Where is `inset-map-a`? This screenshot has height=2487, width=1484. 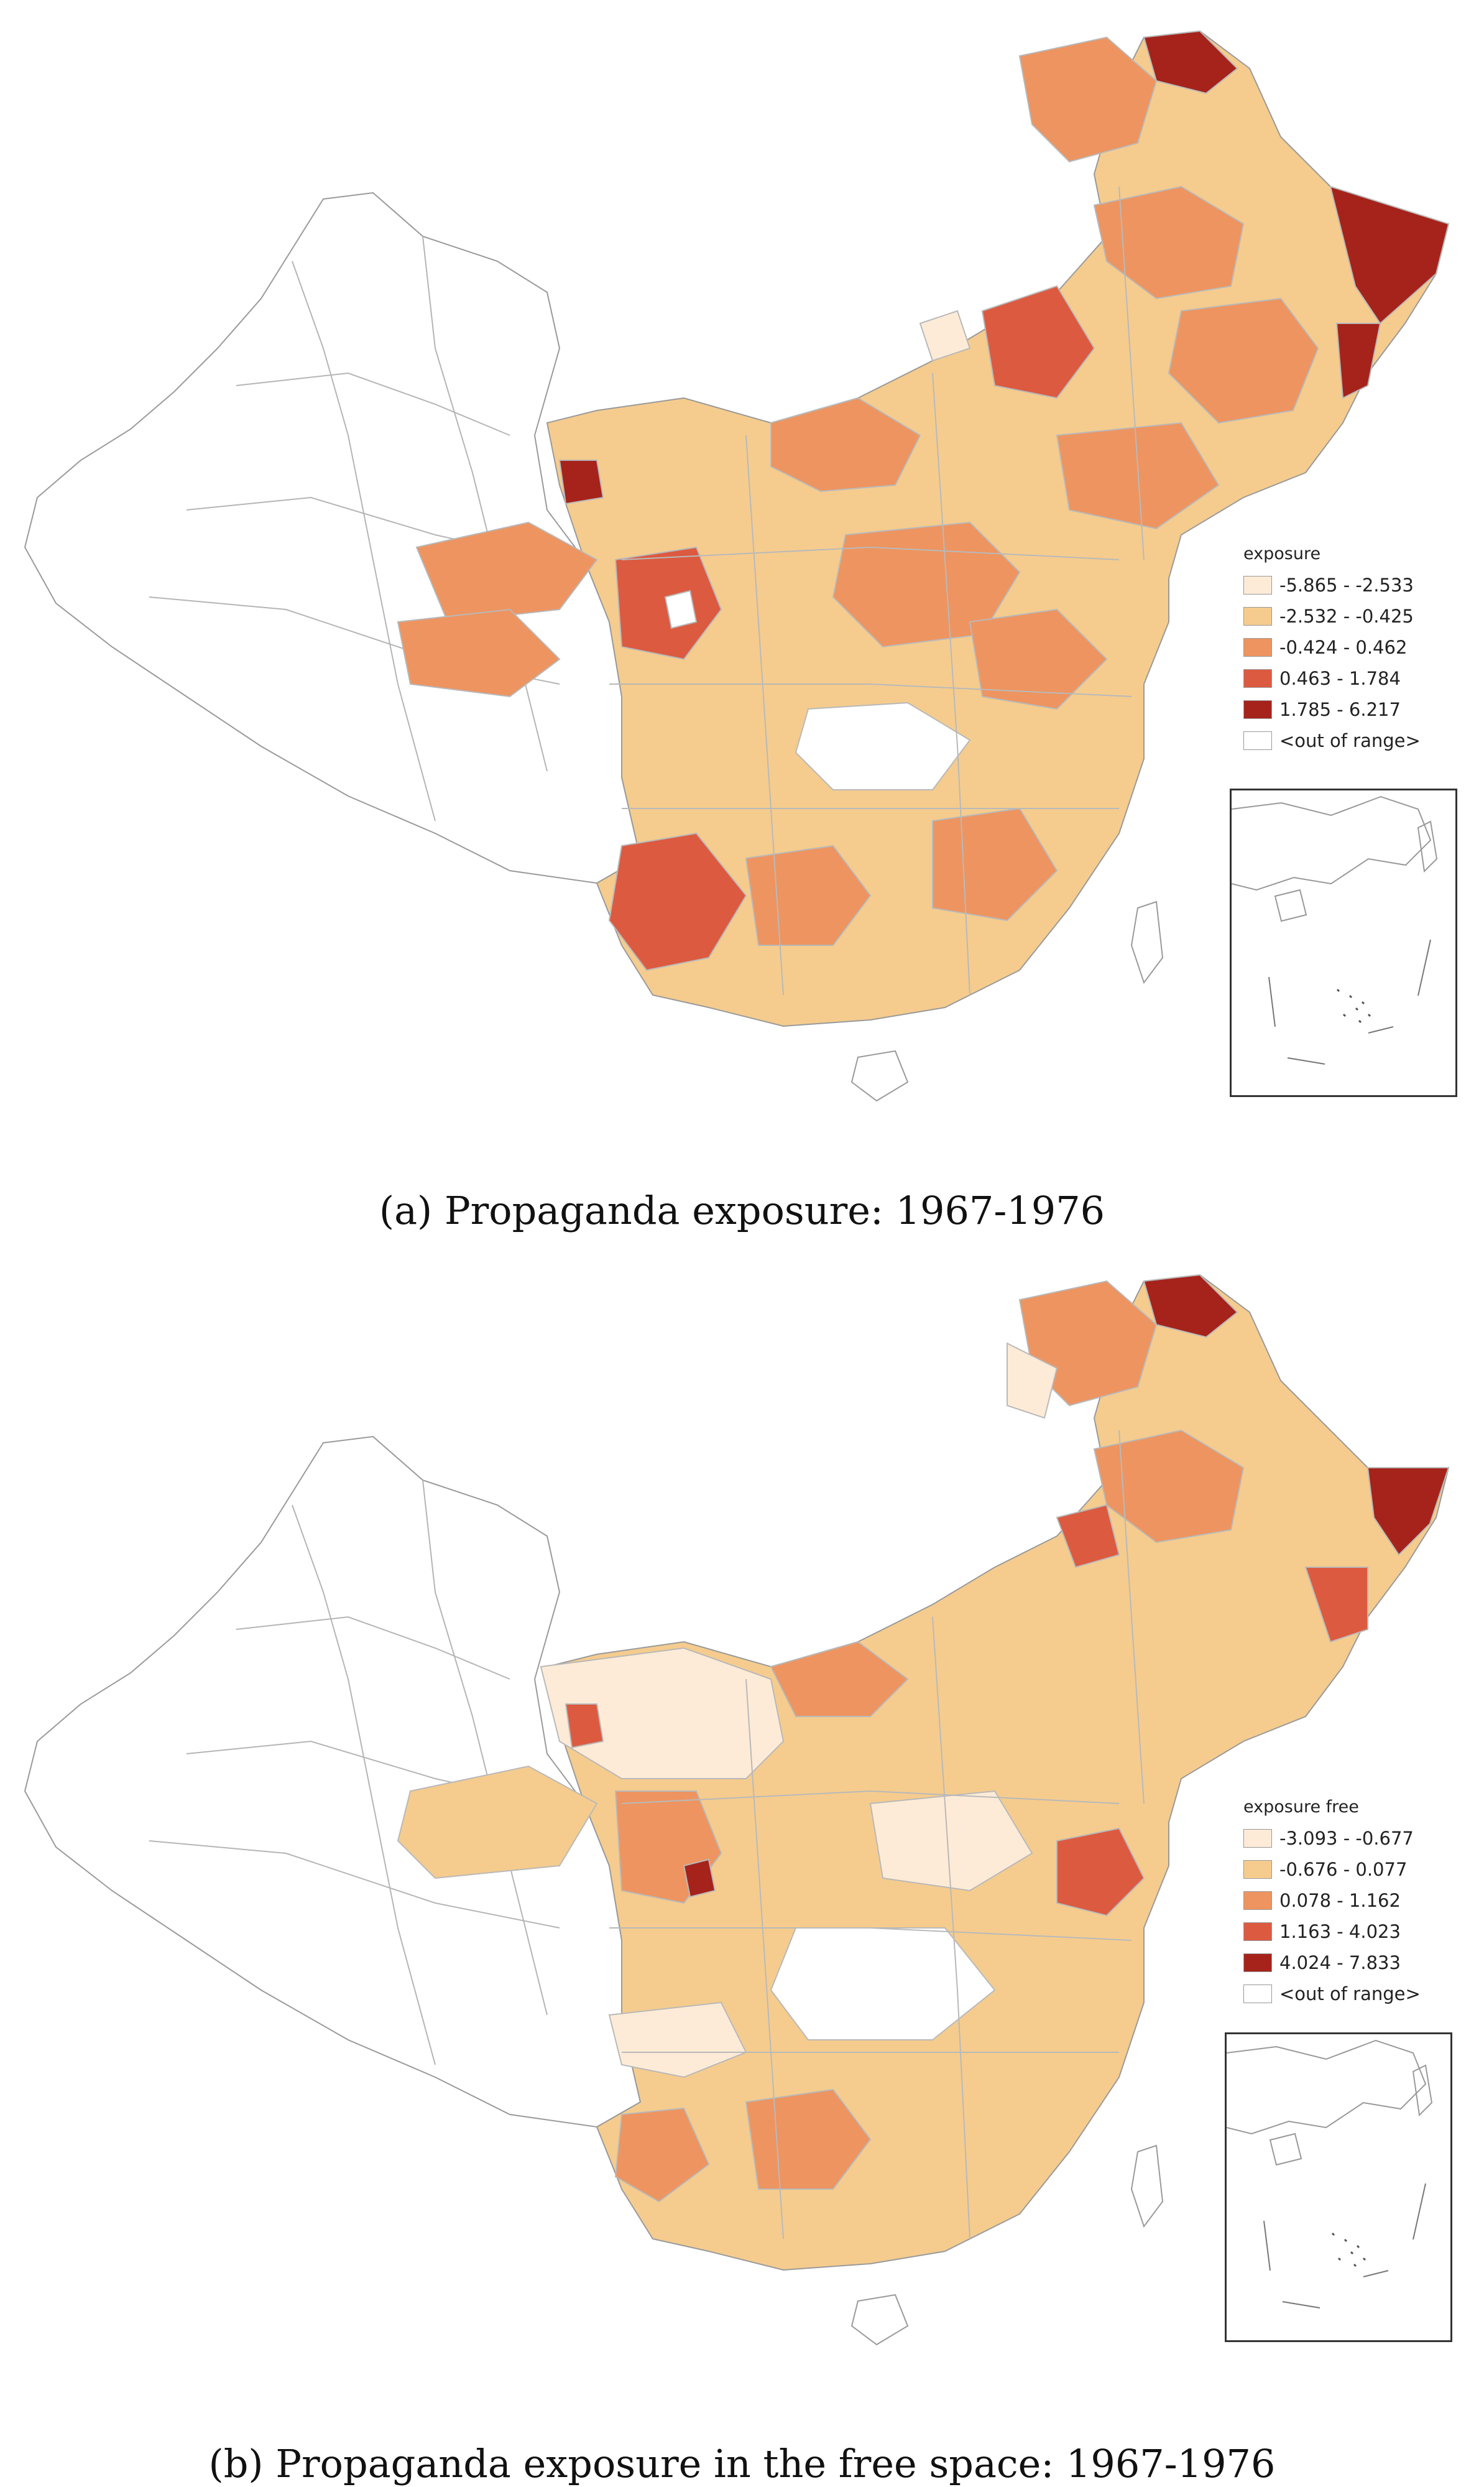 inset-map-a is located at coordinates (1334, 930).